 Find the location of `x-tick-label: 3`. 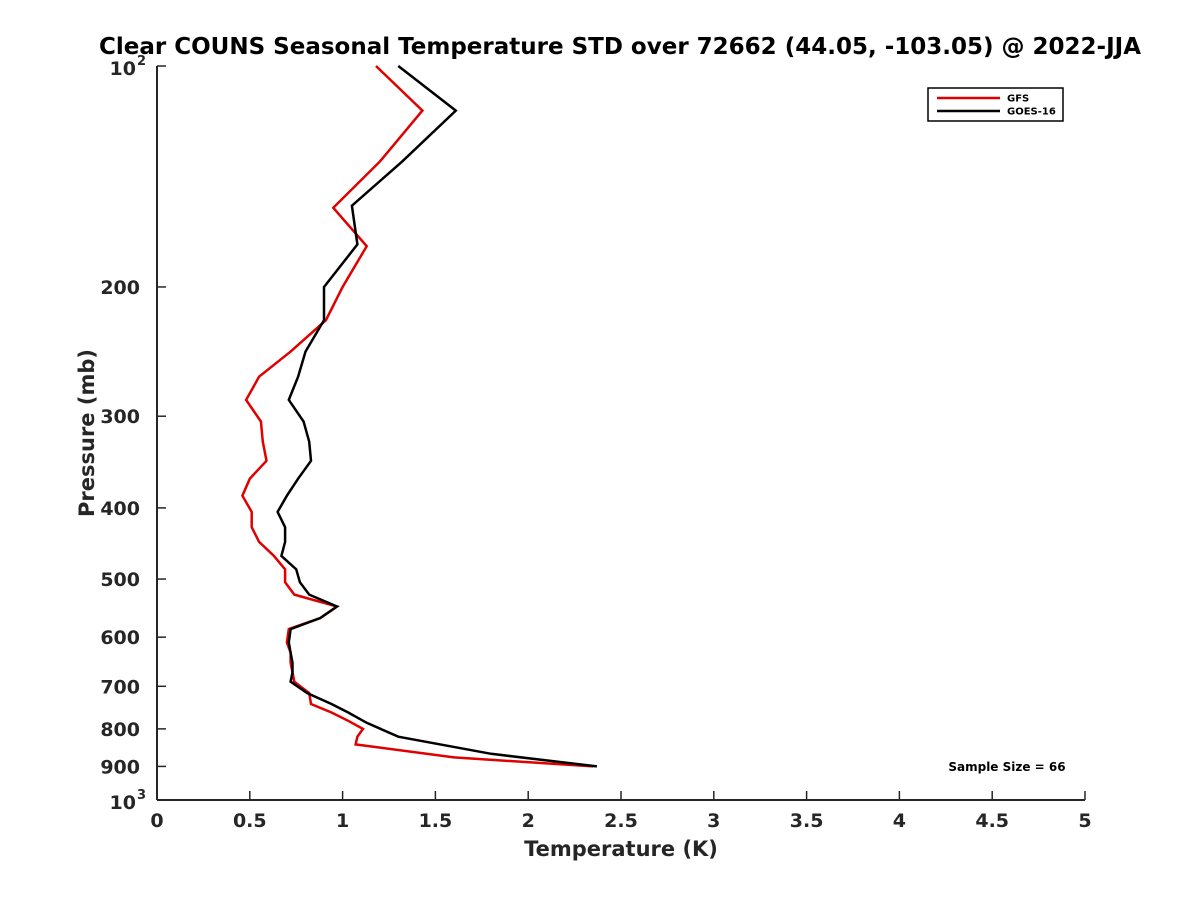

x-tick-label: 3 is located at coordinates (713, 821).